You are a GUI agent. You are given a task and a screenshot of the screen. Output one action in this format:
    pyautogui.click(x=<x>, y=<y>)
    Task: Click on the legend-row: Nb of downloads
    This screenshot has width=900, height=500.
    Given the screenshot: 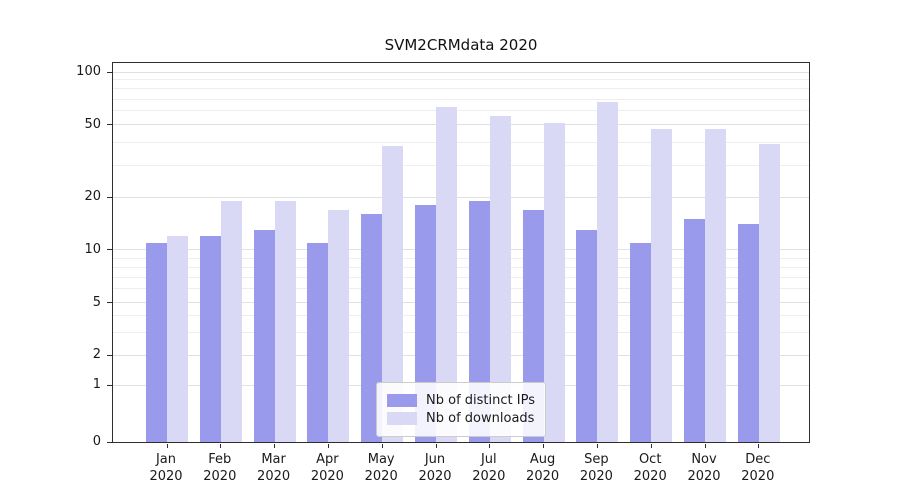 What is the action you would take?
    pyautogui.click(x=461, y=418)
    